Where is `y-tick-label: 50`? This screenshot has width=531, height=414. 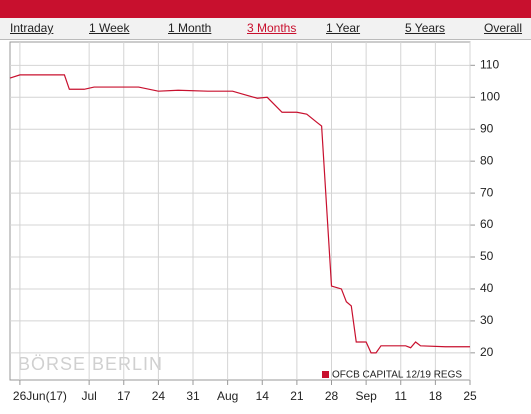
y-tick-label: 50 is located at coordinates (487, 256).